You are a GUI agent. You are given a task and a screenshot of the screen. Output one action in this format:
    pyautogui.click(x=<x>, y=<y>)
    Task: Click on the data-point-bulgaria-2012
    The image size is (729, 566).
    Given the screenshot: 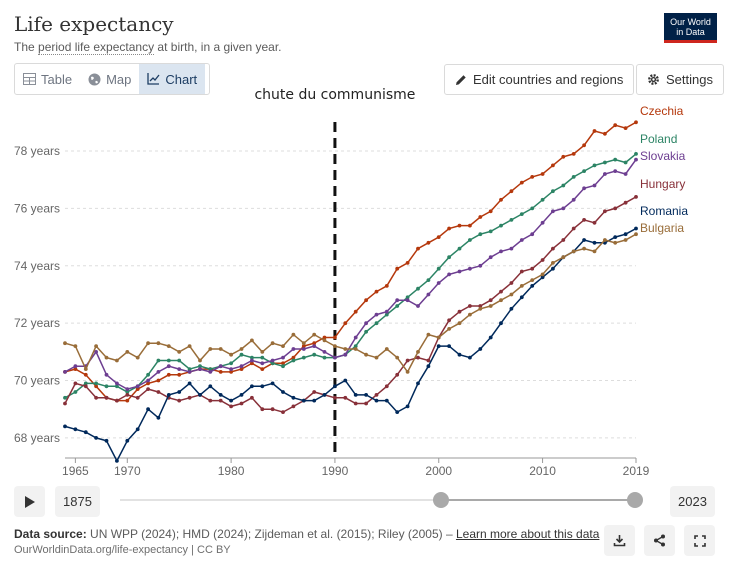 What is the action you would take?
    pyautogui.click(x=563, y=257)
    